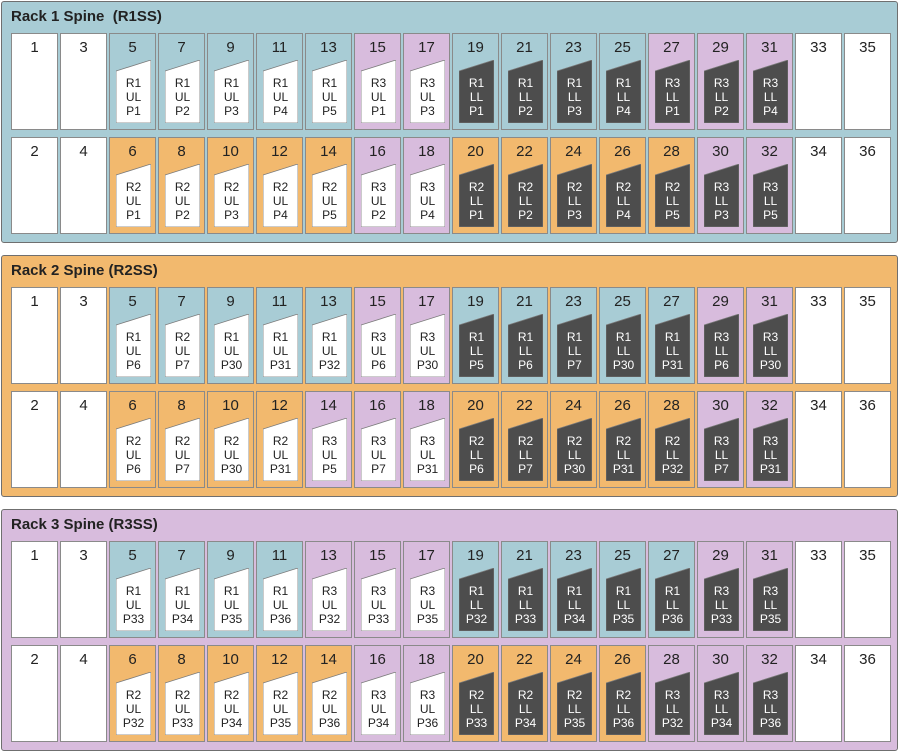  I want to click on tag-port: P2, so click(721, 111).